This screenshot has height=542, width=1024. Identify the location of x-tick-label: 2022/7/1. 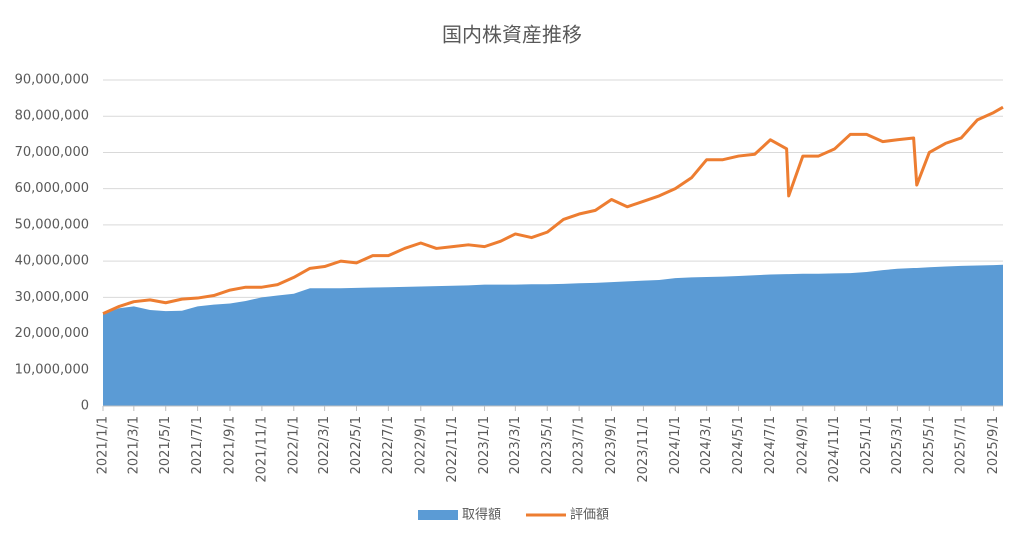
(388, 445).